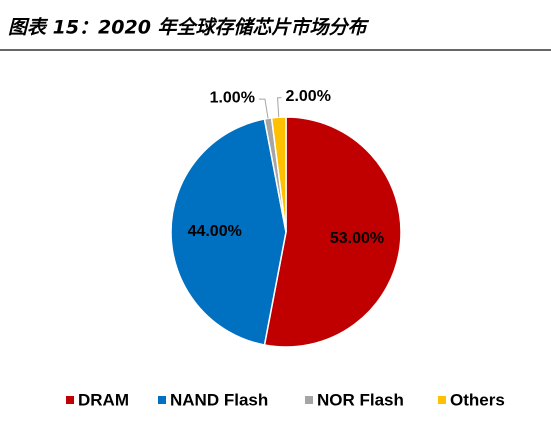 This screenshot has width=551, height=447. What do you see at coordinates (360, 399) in the screenshot?
I see `legend-label: NOR Flash` at bounding box center [360, 399].